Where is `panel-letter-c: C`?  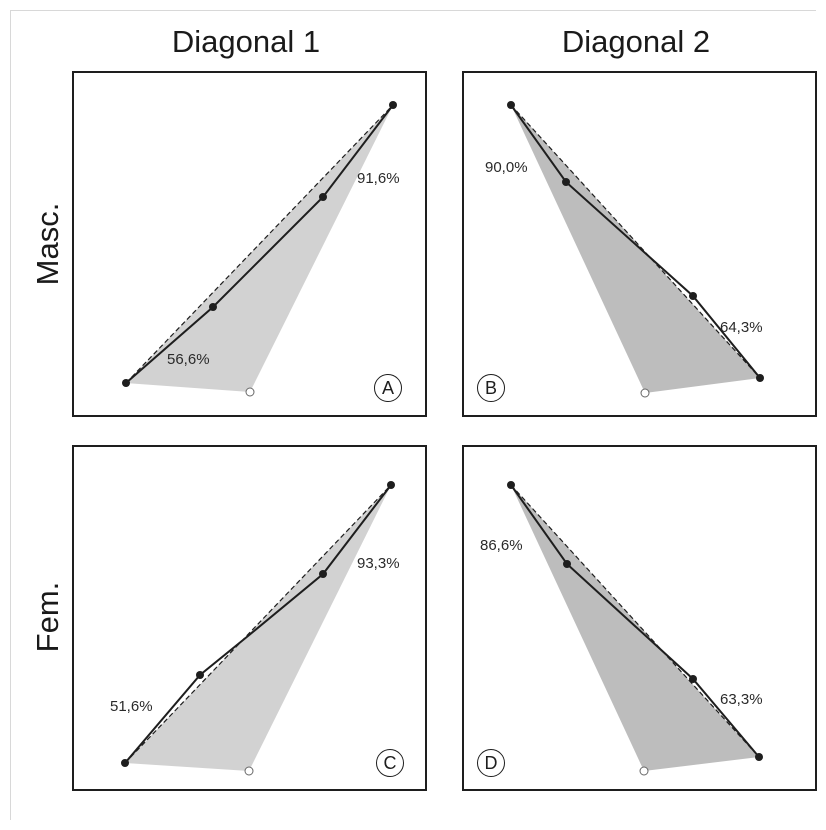
panel-letter-c: C is located at coordinates (390, 763).